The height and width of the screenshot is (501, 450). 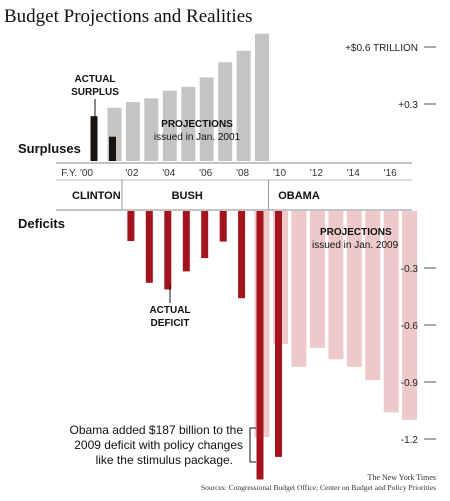 What do you see at coordinates (205, 173) in the screenshot?
I see `x-tick-label: '06` at bounding box center [205, 173].